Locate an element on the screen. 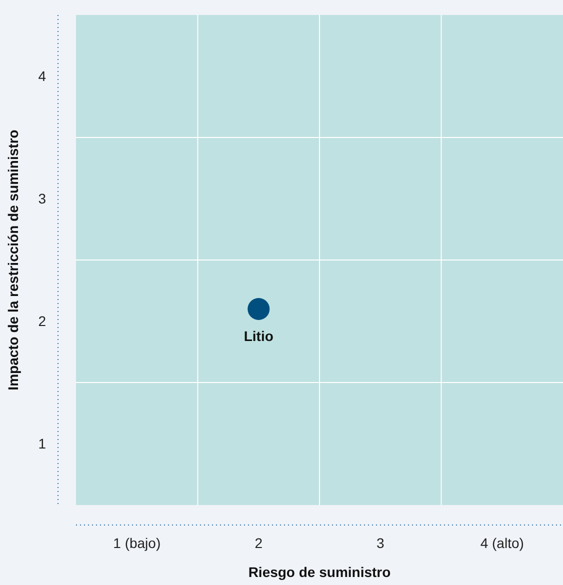 The height and width of the screenshot is (585, 563). series-label: Litio is located at coordinates (259, 336).